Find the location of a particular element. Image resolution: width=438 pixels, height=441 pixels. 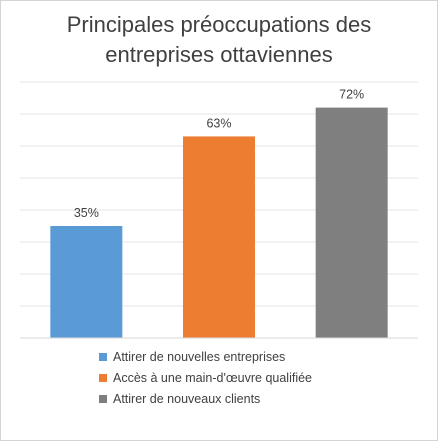

legend-item-new-businesses: Attirer de nouvelles entreprises is located at coordinates (205, 357).